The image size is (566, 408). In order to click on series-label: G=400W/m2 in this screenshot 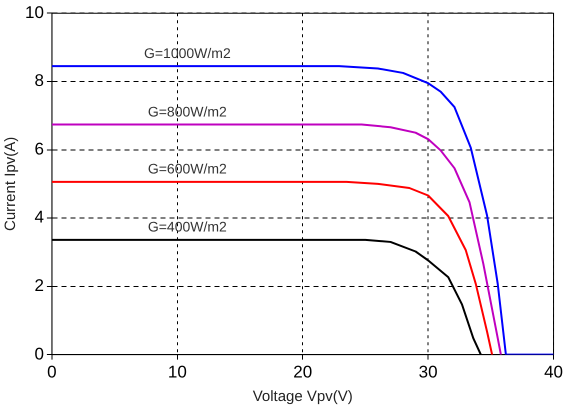, I will do `click(188, 226)`.